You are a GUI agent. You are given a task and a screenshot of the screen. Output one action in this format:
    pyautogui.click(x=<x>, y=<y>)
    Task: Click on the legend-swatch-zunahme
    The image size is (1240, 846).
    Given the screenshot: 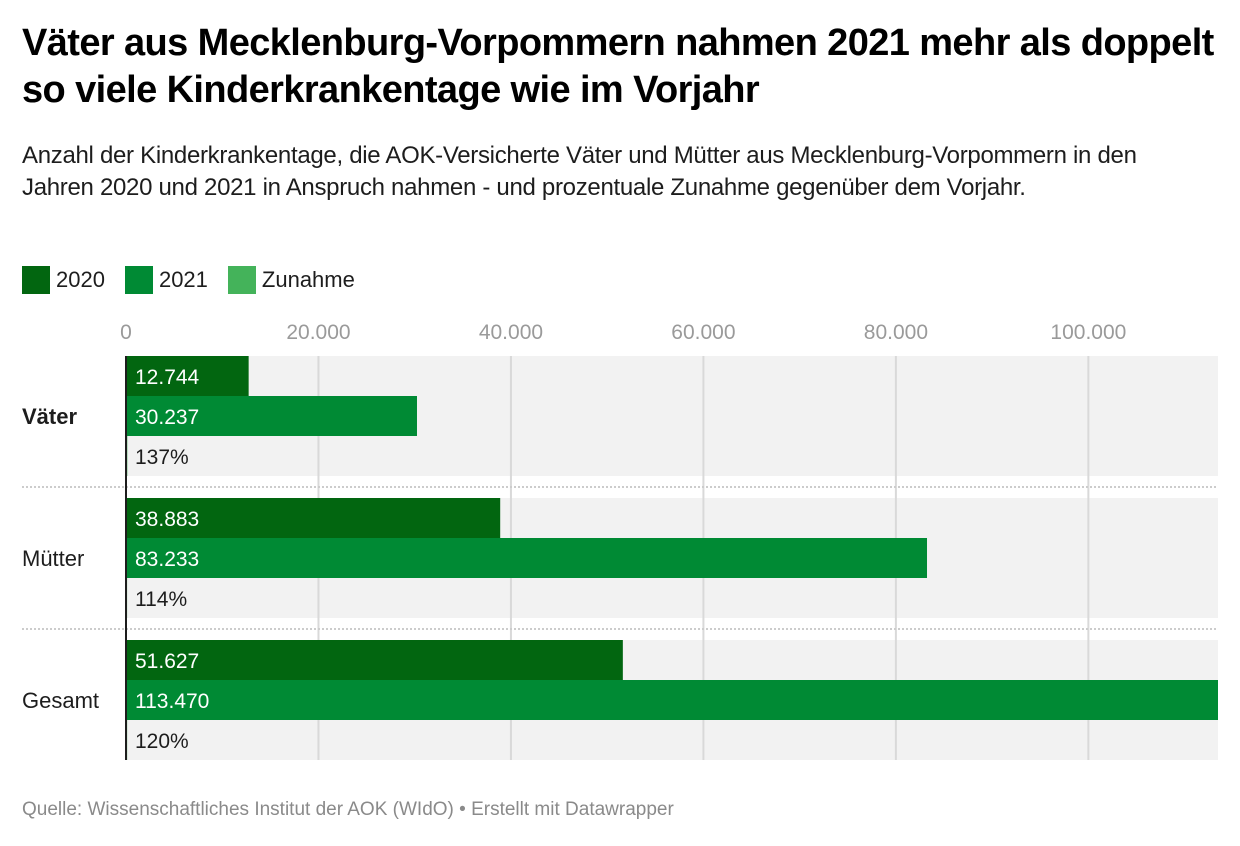 What is the action you would take?
    pyautogui.click(x=241, y=280)
    